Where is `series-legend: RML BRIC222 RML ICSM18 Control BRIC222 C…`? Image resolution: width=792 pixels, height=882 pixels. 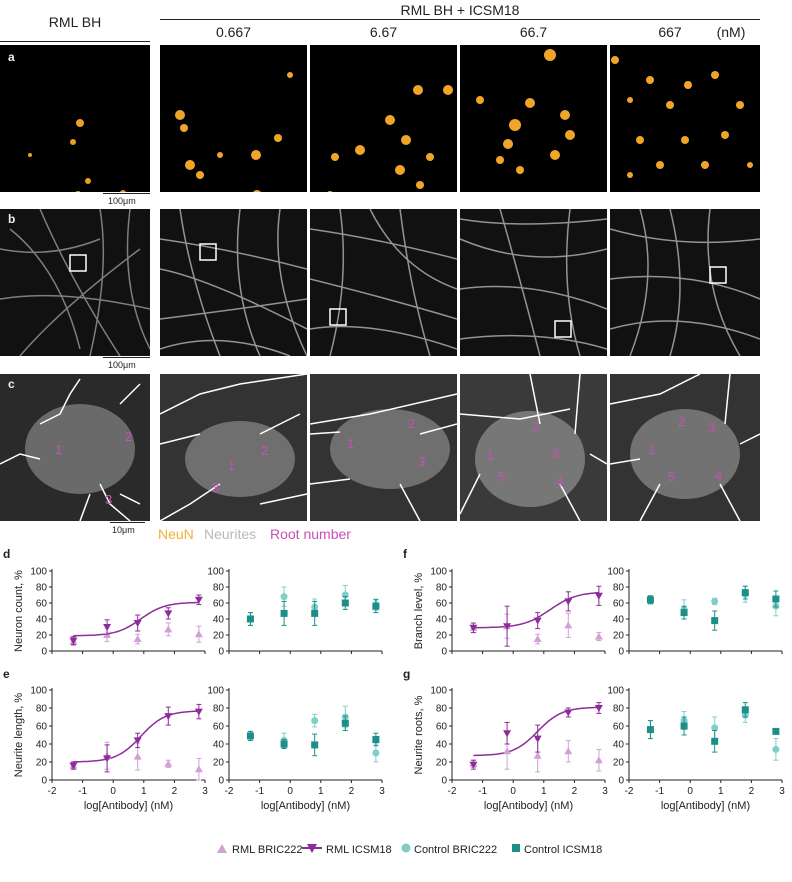 series-legend: RML BRIC222 RML ICSM18 Control BRIC222 C… is located at coordinates (409, 849).